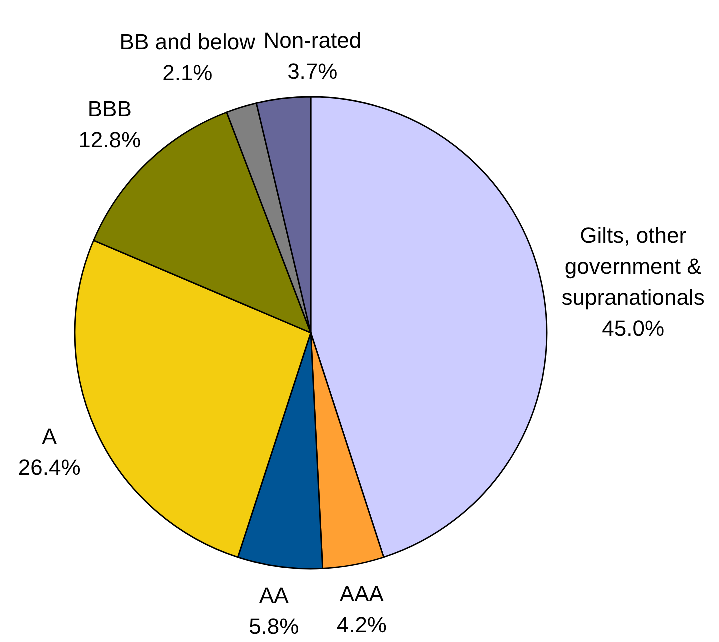  I want to click on slice-label: AAA, so click(362, 594).